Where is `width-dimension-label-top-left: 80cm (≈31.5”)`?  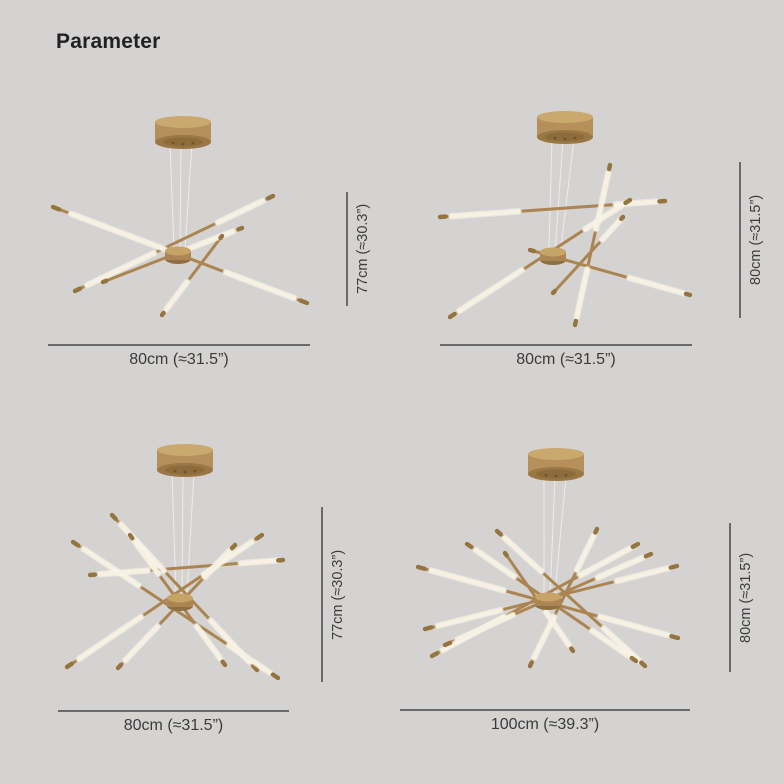
width-dimension-label-top-left: 80cm (≈31.5”) is located at coordinates (179, 359).